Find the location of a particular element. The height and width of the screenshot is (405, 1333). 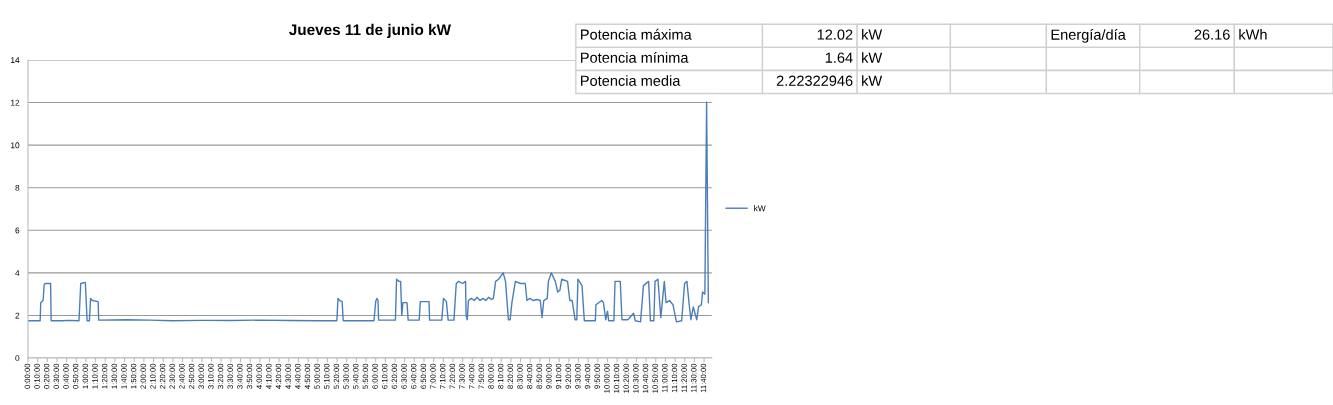

y-tick-label: 12 is located at coordinates (15, 102).